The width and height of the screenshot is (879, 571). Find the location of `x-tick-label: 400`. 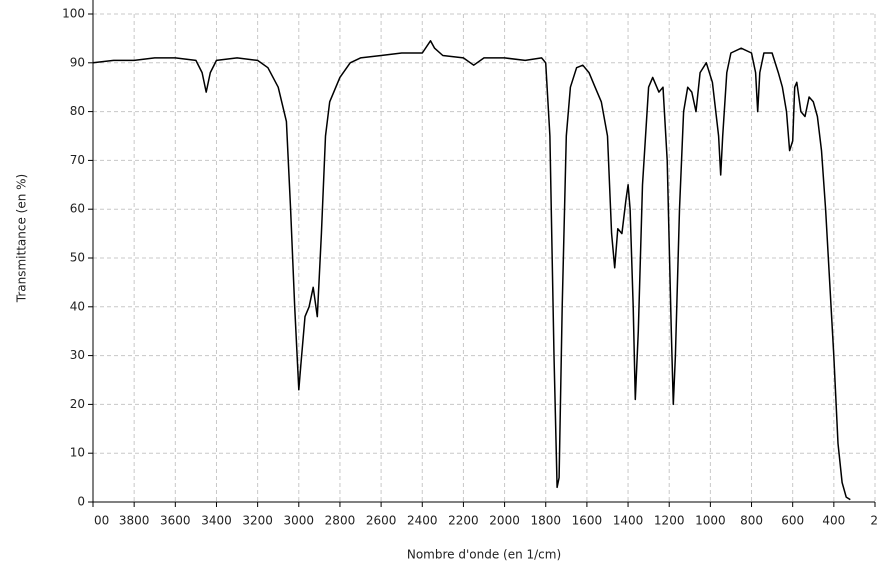

x-tick-label: 400 is located at coordinates (833, 521).